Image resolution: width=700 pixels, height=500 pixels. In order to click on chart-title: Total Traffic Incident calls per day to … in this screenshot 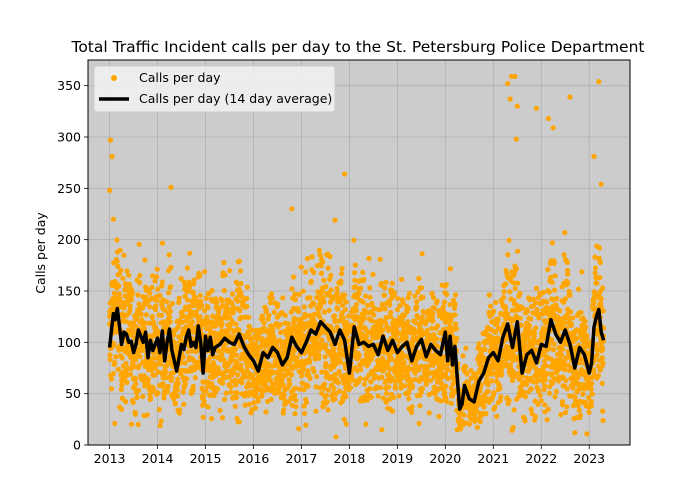, I will do `click(357, 47)`.